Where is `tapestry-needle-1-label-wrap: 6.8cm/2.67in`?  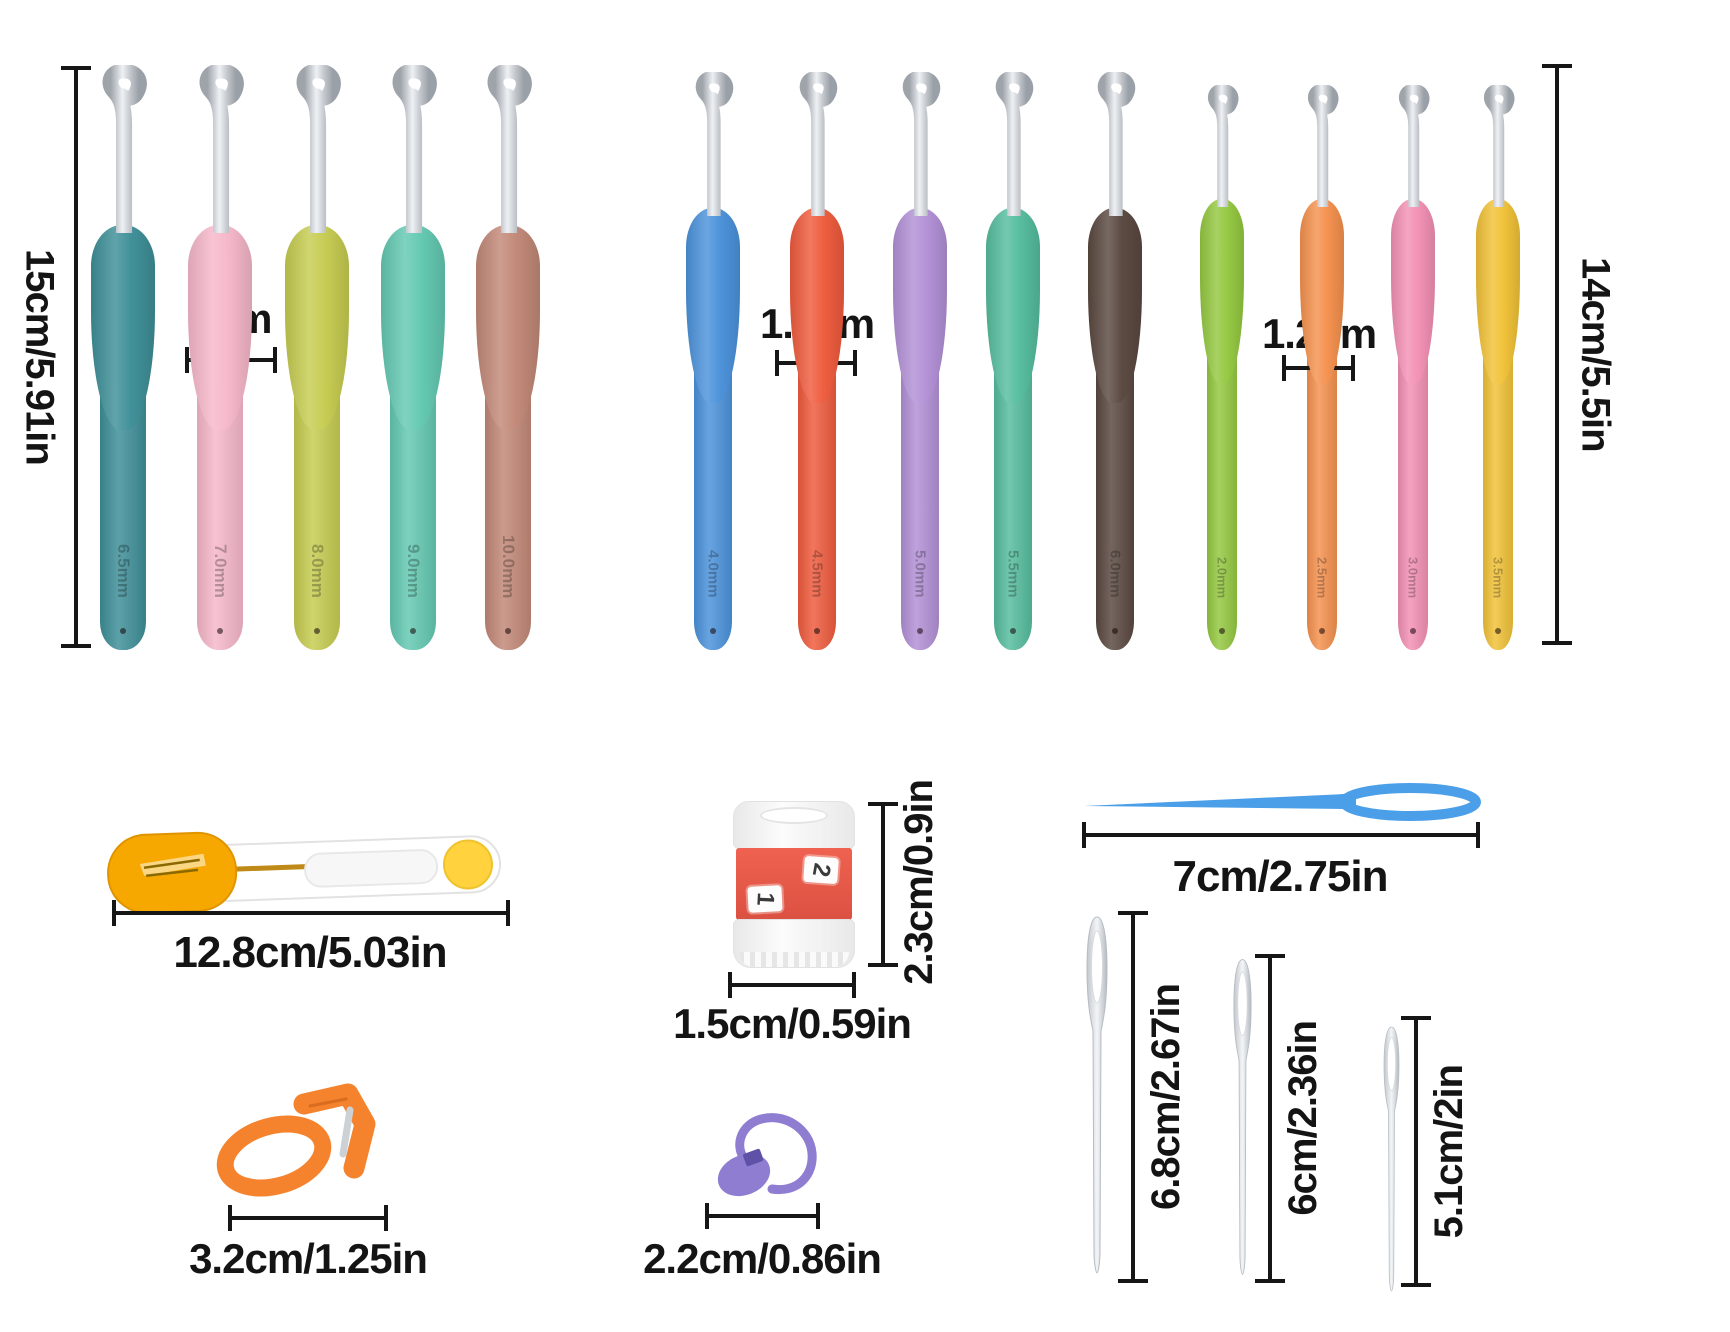 tapestry-needle-1-label-wrap: 6.8cm/2.67in is located at coordinates (1166, 1097).